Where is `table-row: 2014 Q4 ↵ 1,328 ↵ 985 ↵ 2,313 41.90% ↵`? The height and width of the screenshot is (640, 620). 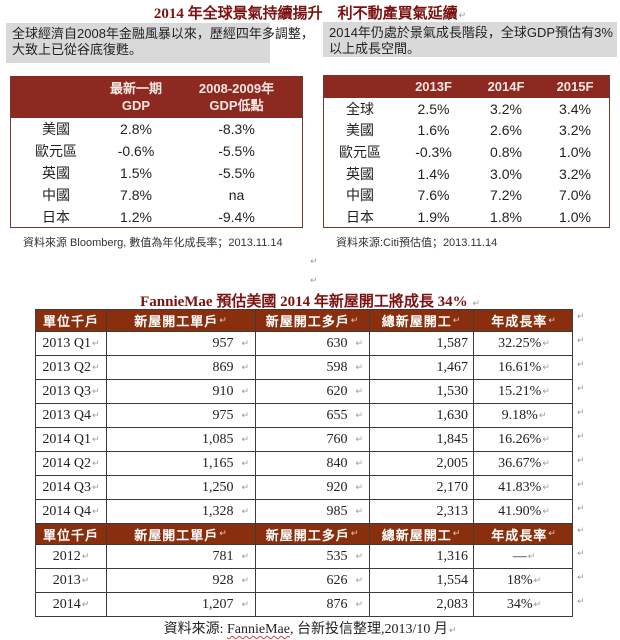 table-row: 2014 Q4 ↵ 1,328 ↵ 985 ↵ 2,313 41.90% ↵ is located at coordinates (304, 511).